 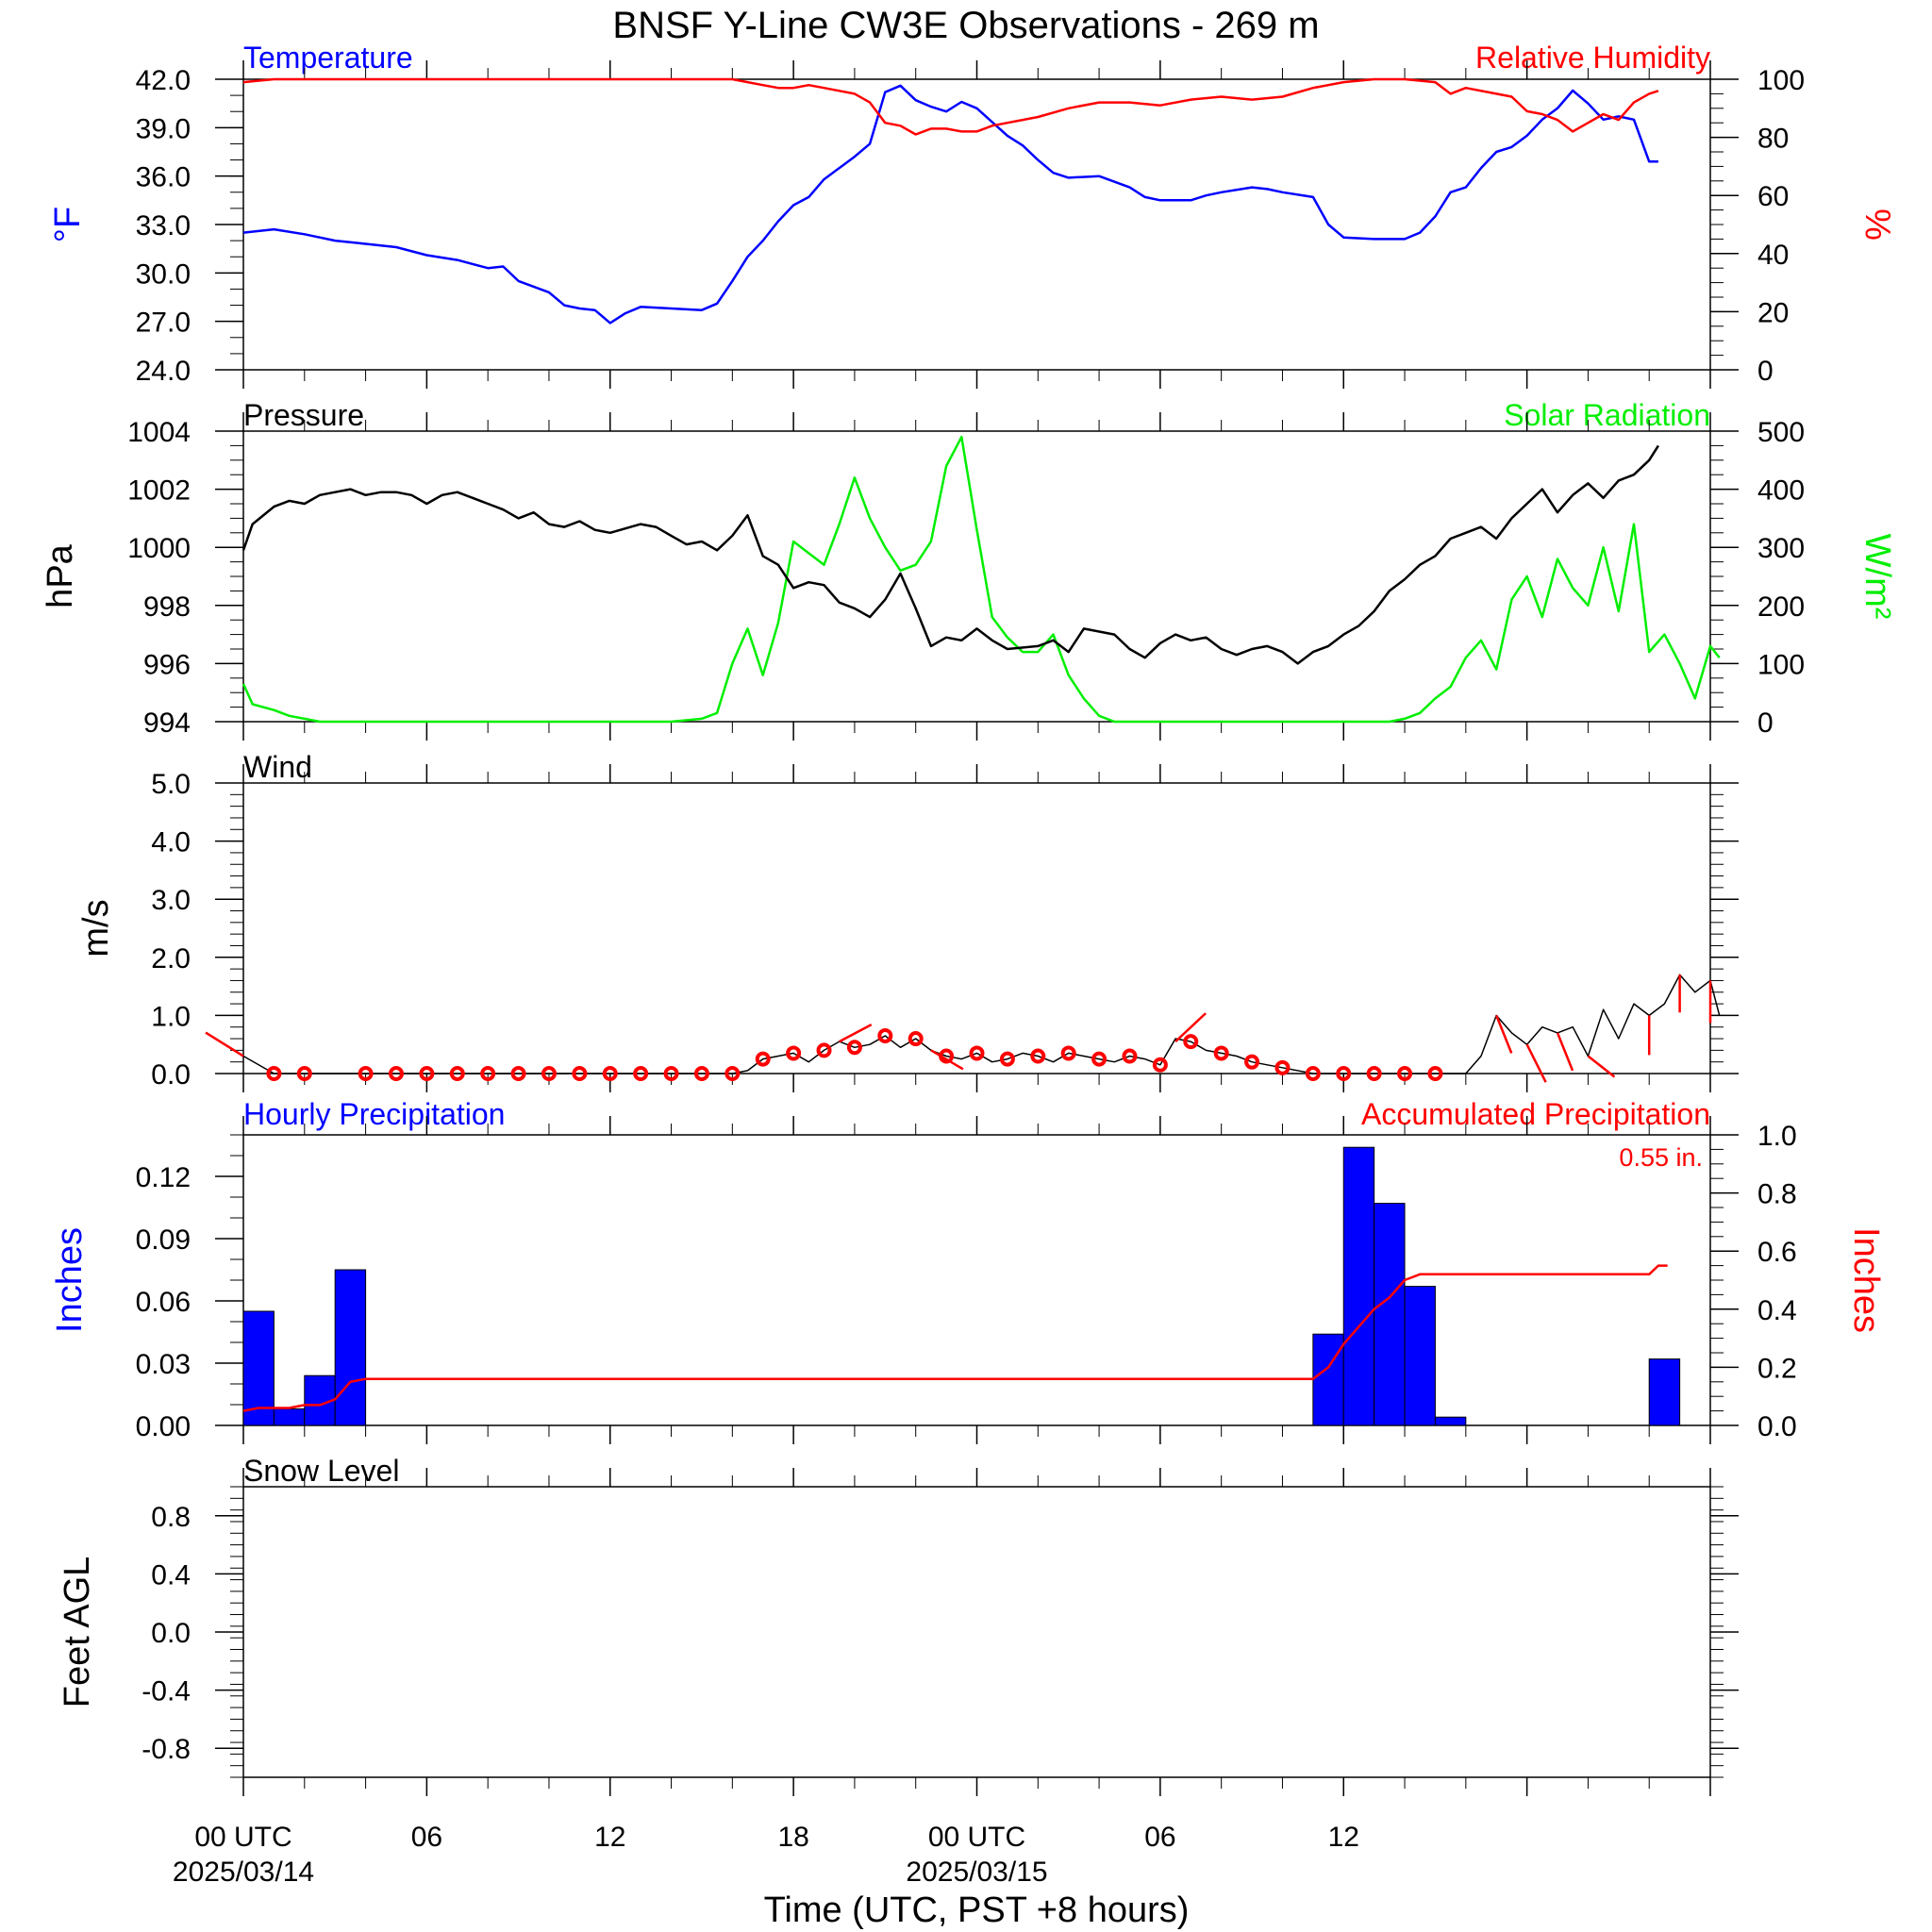 What do you see at coordinates (163, 178) in the screenshot?
I see `y-tick-label: 36.0` at bounding box center [163, 178].